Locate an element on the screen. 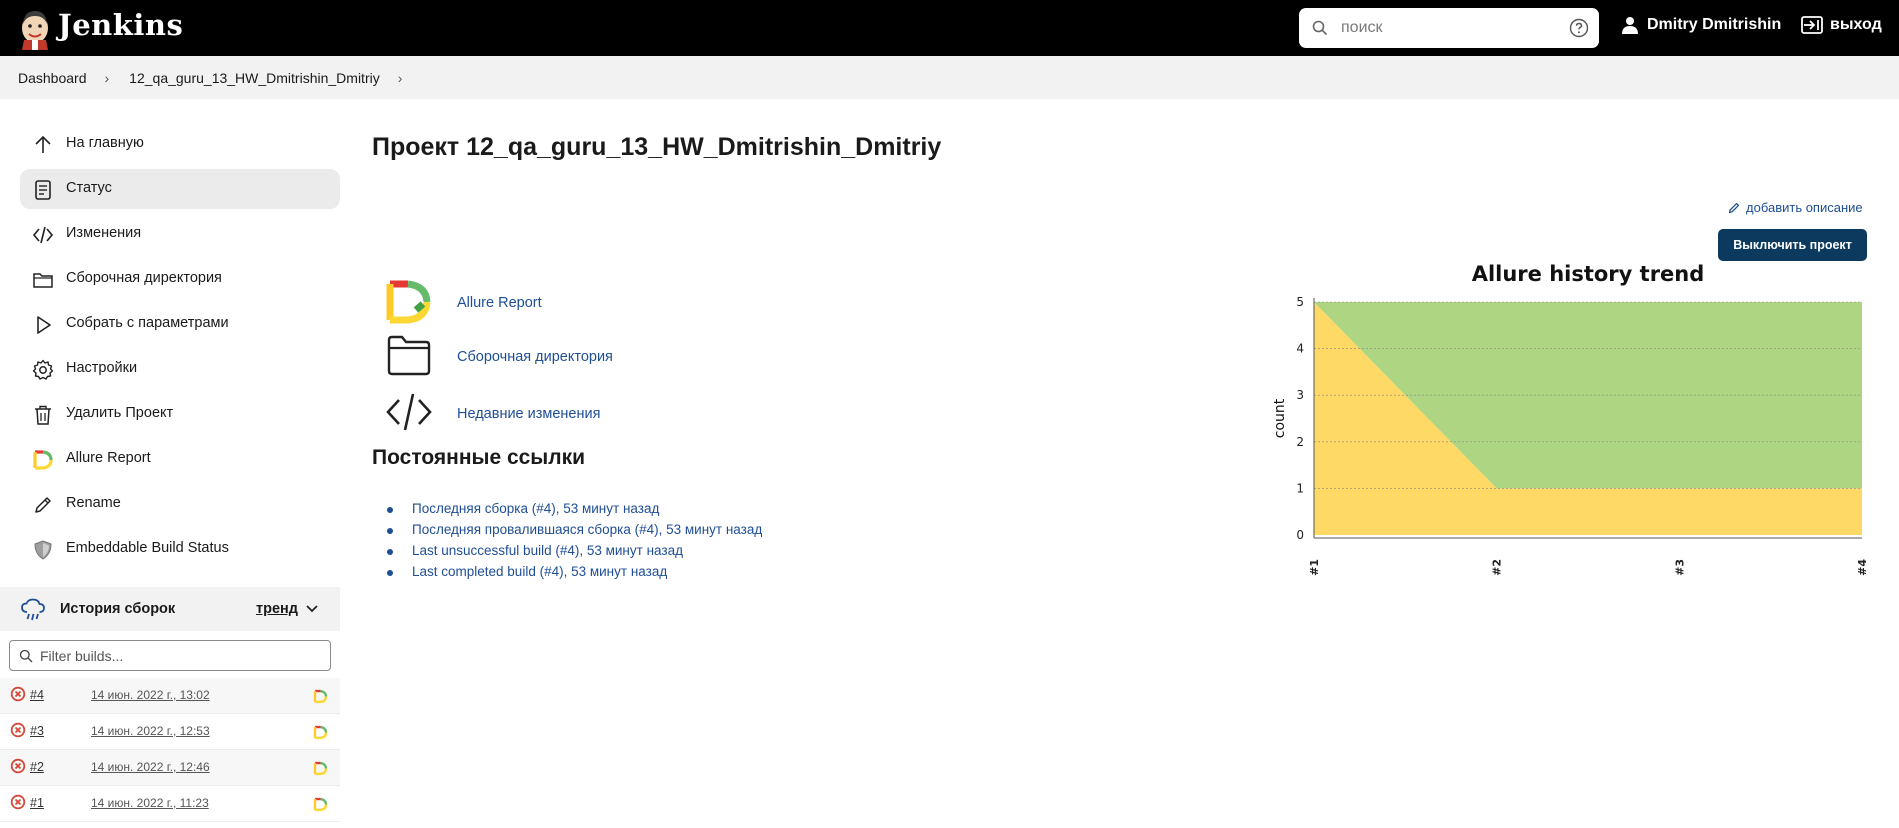  build-date-link: 14 июн. 2022 г., 11:23 is located at coordinates (150, 803).